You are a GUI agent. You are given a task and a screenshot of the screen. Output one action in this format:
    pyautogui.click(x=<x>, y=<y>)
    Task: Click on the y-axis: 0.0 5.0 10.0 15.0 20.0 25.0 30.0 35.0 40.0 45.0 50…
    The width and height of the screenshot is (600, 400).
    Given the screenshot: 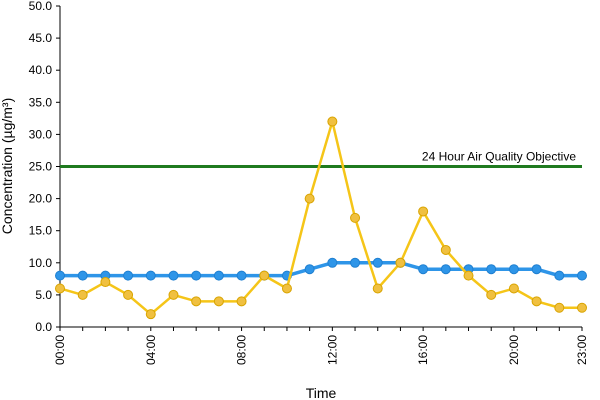 What is the action you would take?
    pyautogui.click(x=45, y=167)
    